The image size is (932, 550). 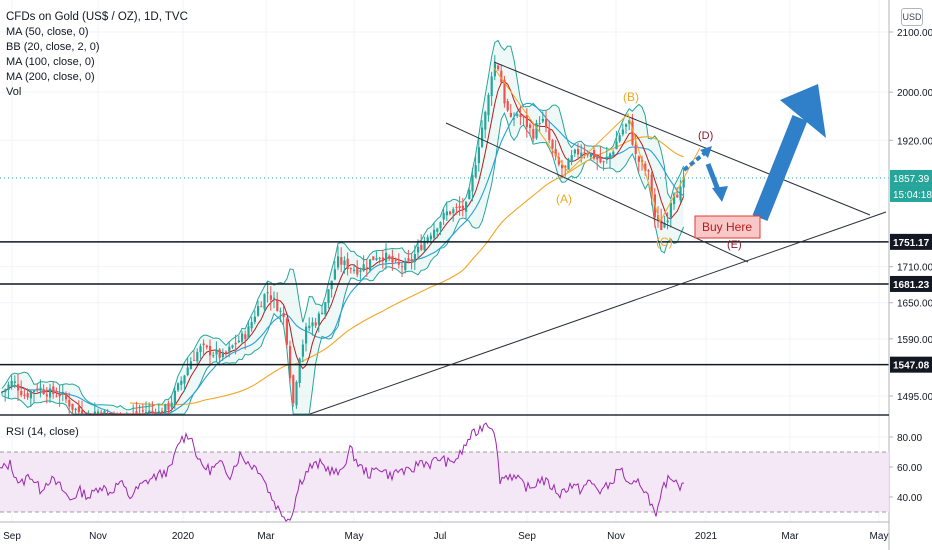 I want to click on price-label-text: 1547.08, so click(x=911, y=366).